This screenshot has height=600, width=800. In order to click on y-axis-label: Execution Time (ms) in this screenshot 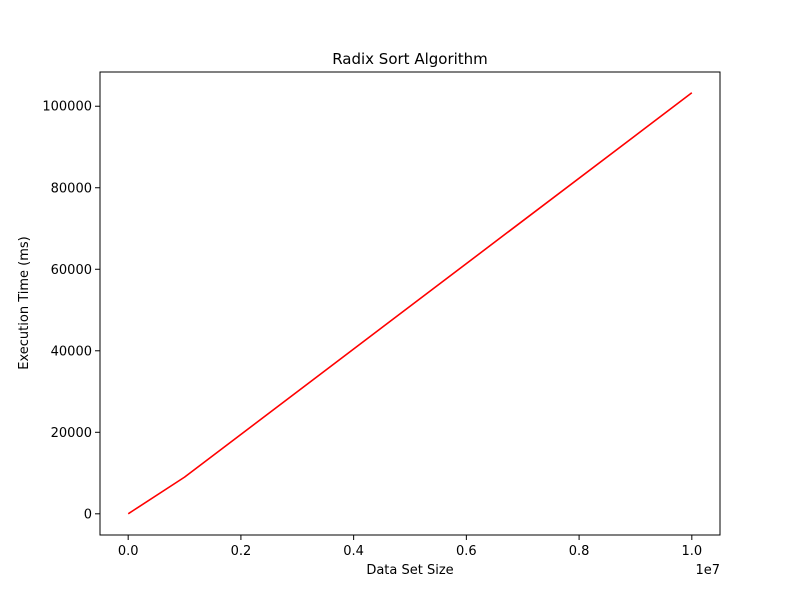, I will do `click(24, 302)`.